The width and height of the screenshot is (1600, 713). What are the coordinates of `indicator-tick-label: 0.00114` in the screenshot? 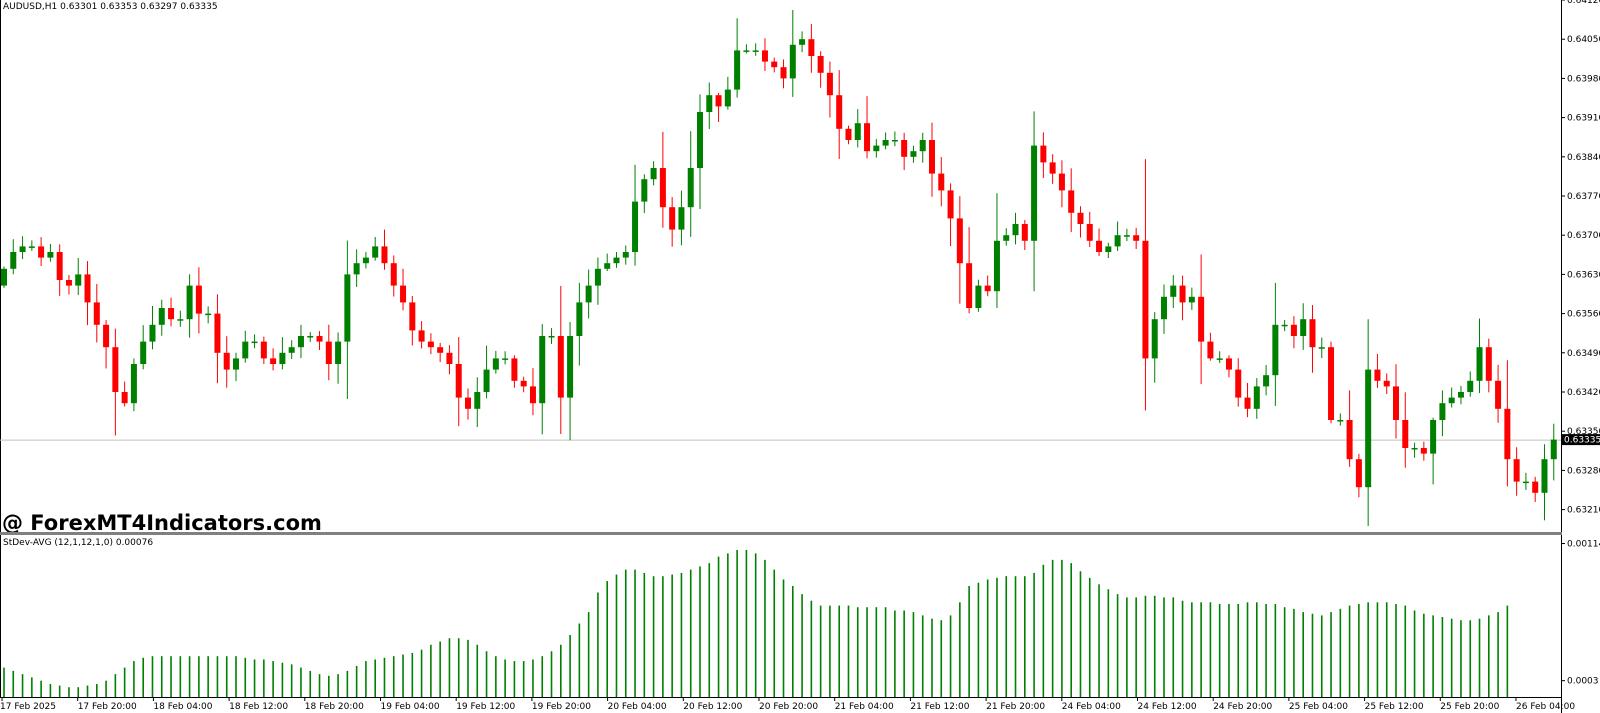 It's located at (1583, 545).